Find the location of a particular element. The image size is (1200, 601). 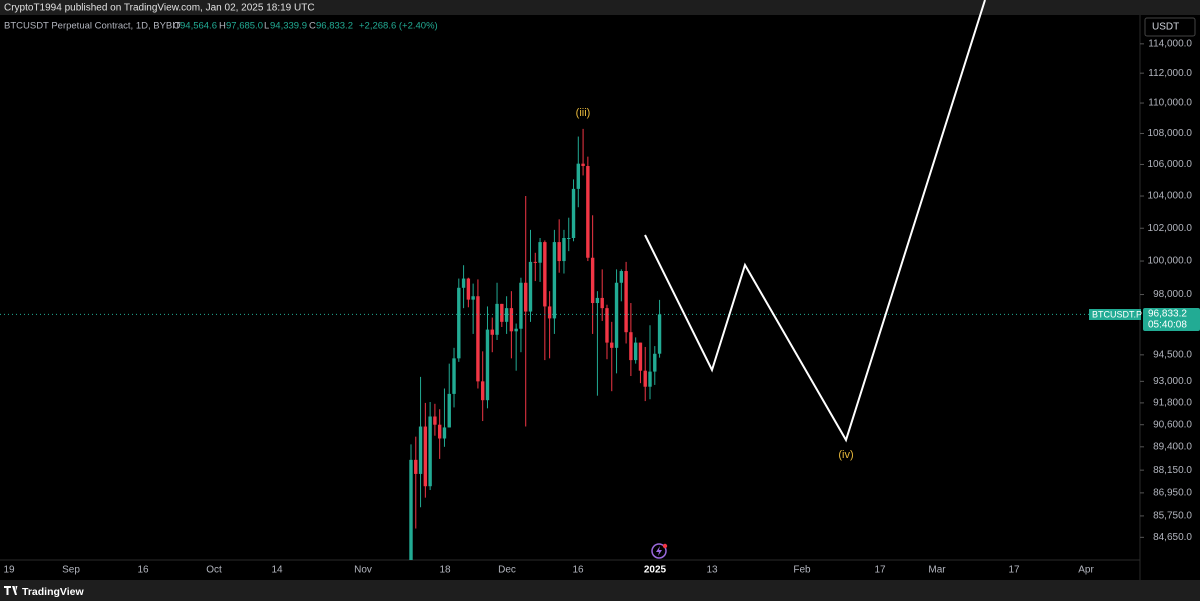

legend-l-label: L is located at coordinates (266, 26).